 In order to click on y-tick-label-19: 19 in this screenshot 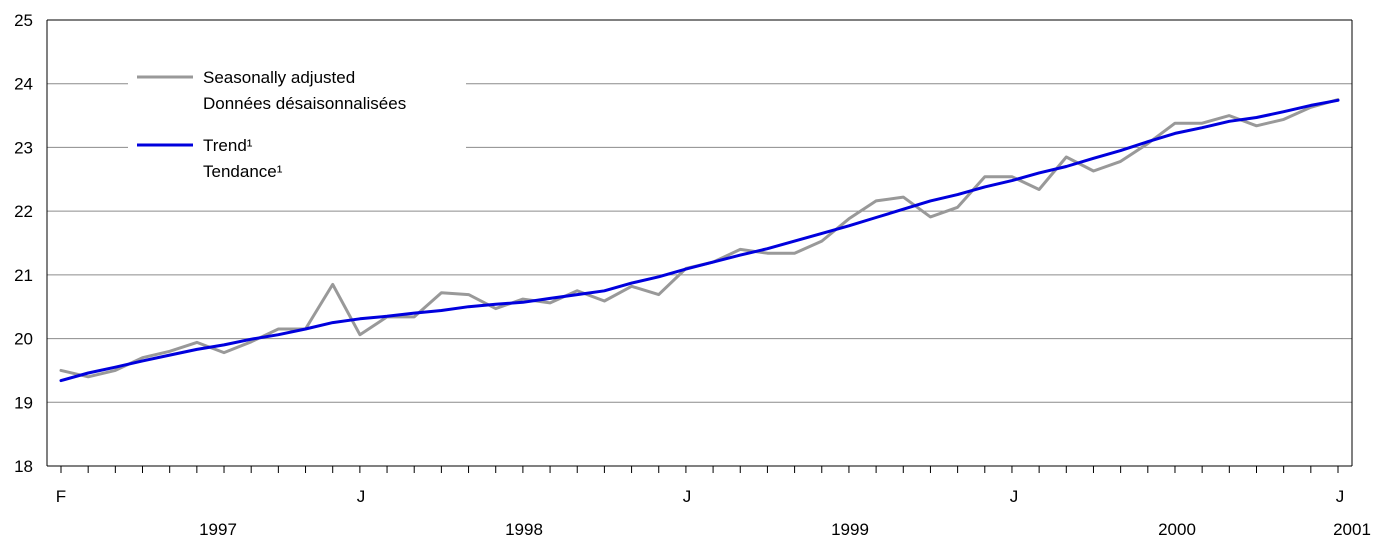, I will do `click(23, 402)`.